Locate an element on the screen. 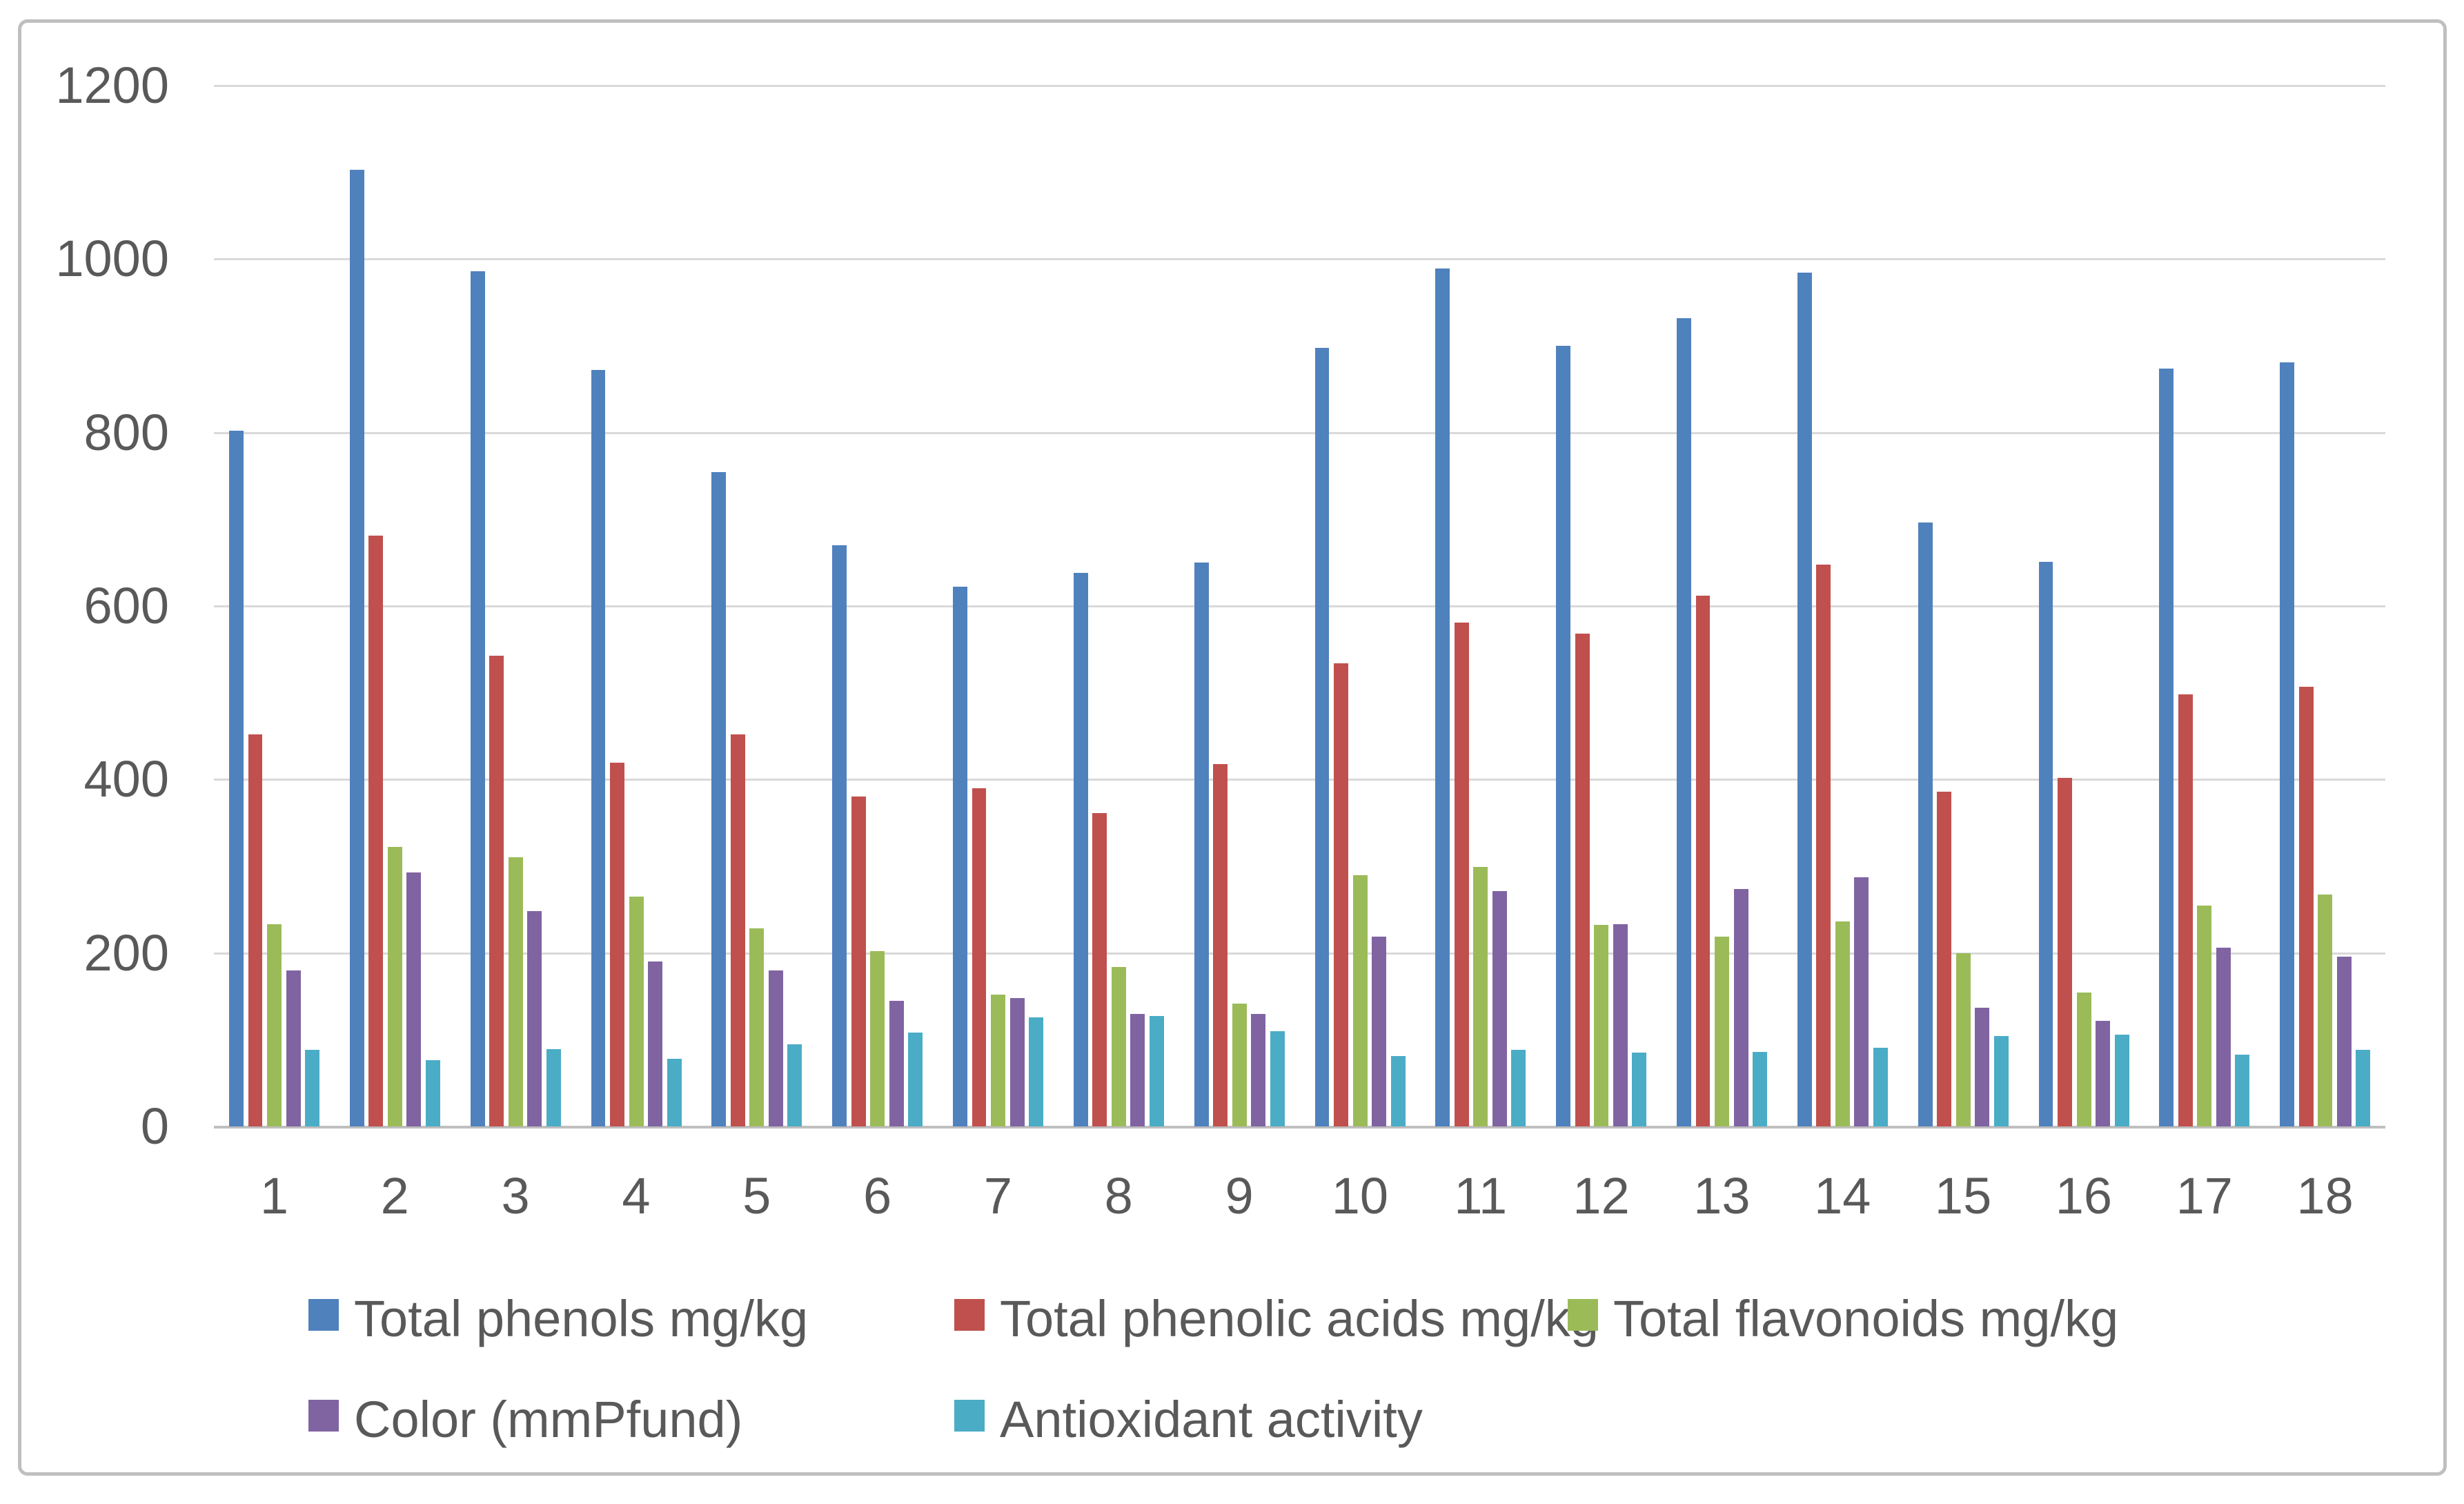 Image resolution: width=2464 pixels, height=1504 pixels. x-tick-label-15: 15 is located at coordinates (1963, 1195).